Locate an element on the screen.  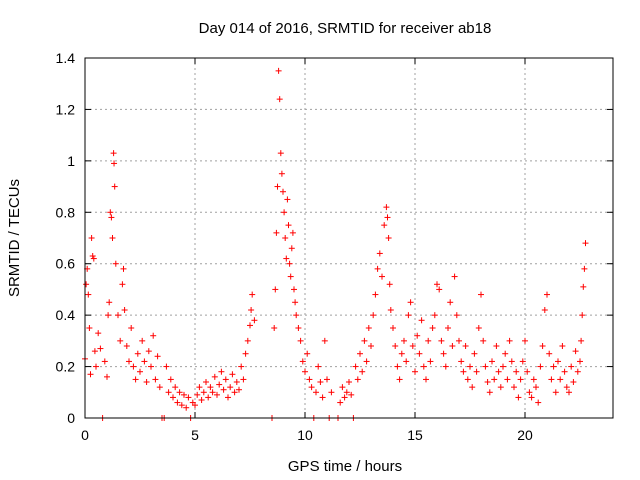
y-axis-label: SRMTID / TECUs is located at coordinates (14, 238).